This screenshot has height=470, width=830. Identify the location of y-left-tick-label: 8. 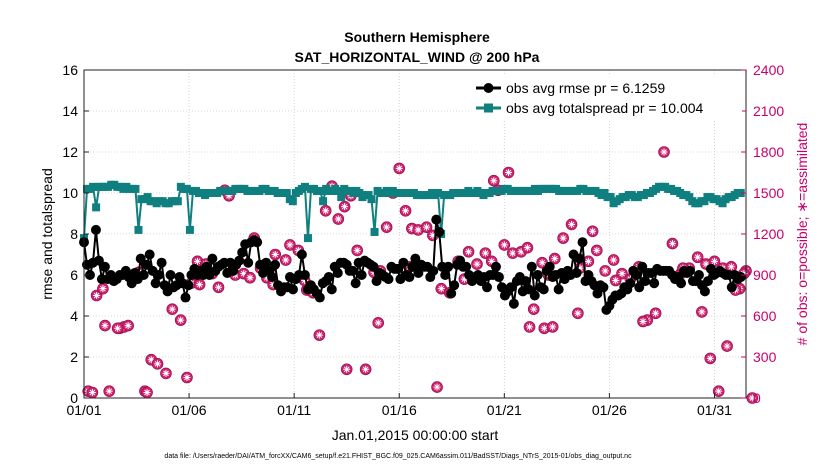
(74, 234).